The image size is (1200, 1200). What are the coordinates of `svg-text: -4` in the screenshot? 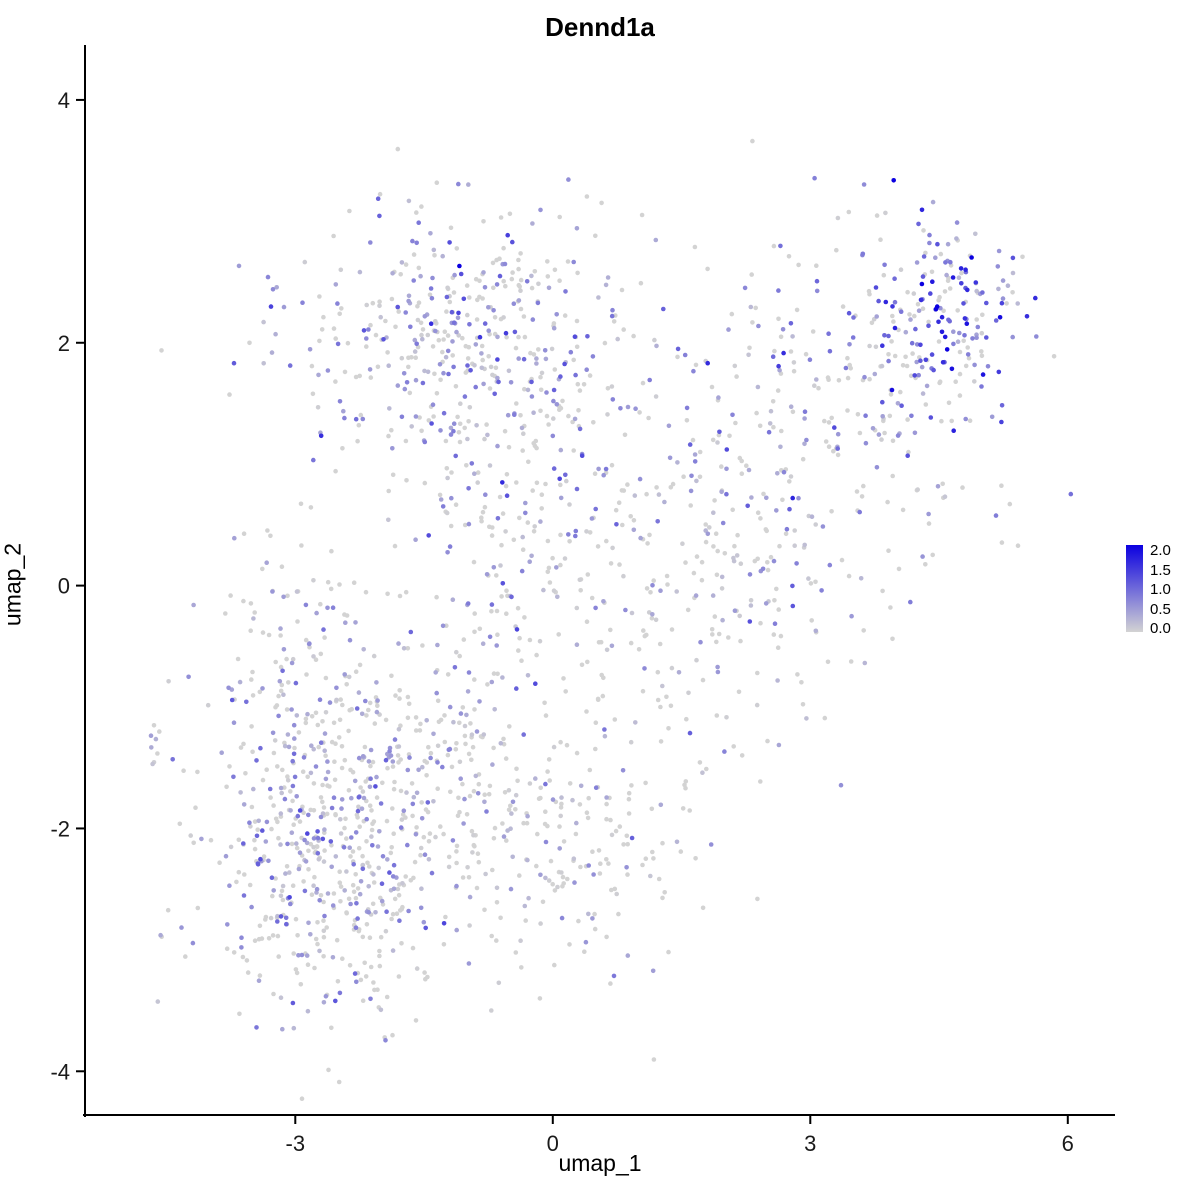 It's located at (60, 1071).